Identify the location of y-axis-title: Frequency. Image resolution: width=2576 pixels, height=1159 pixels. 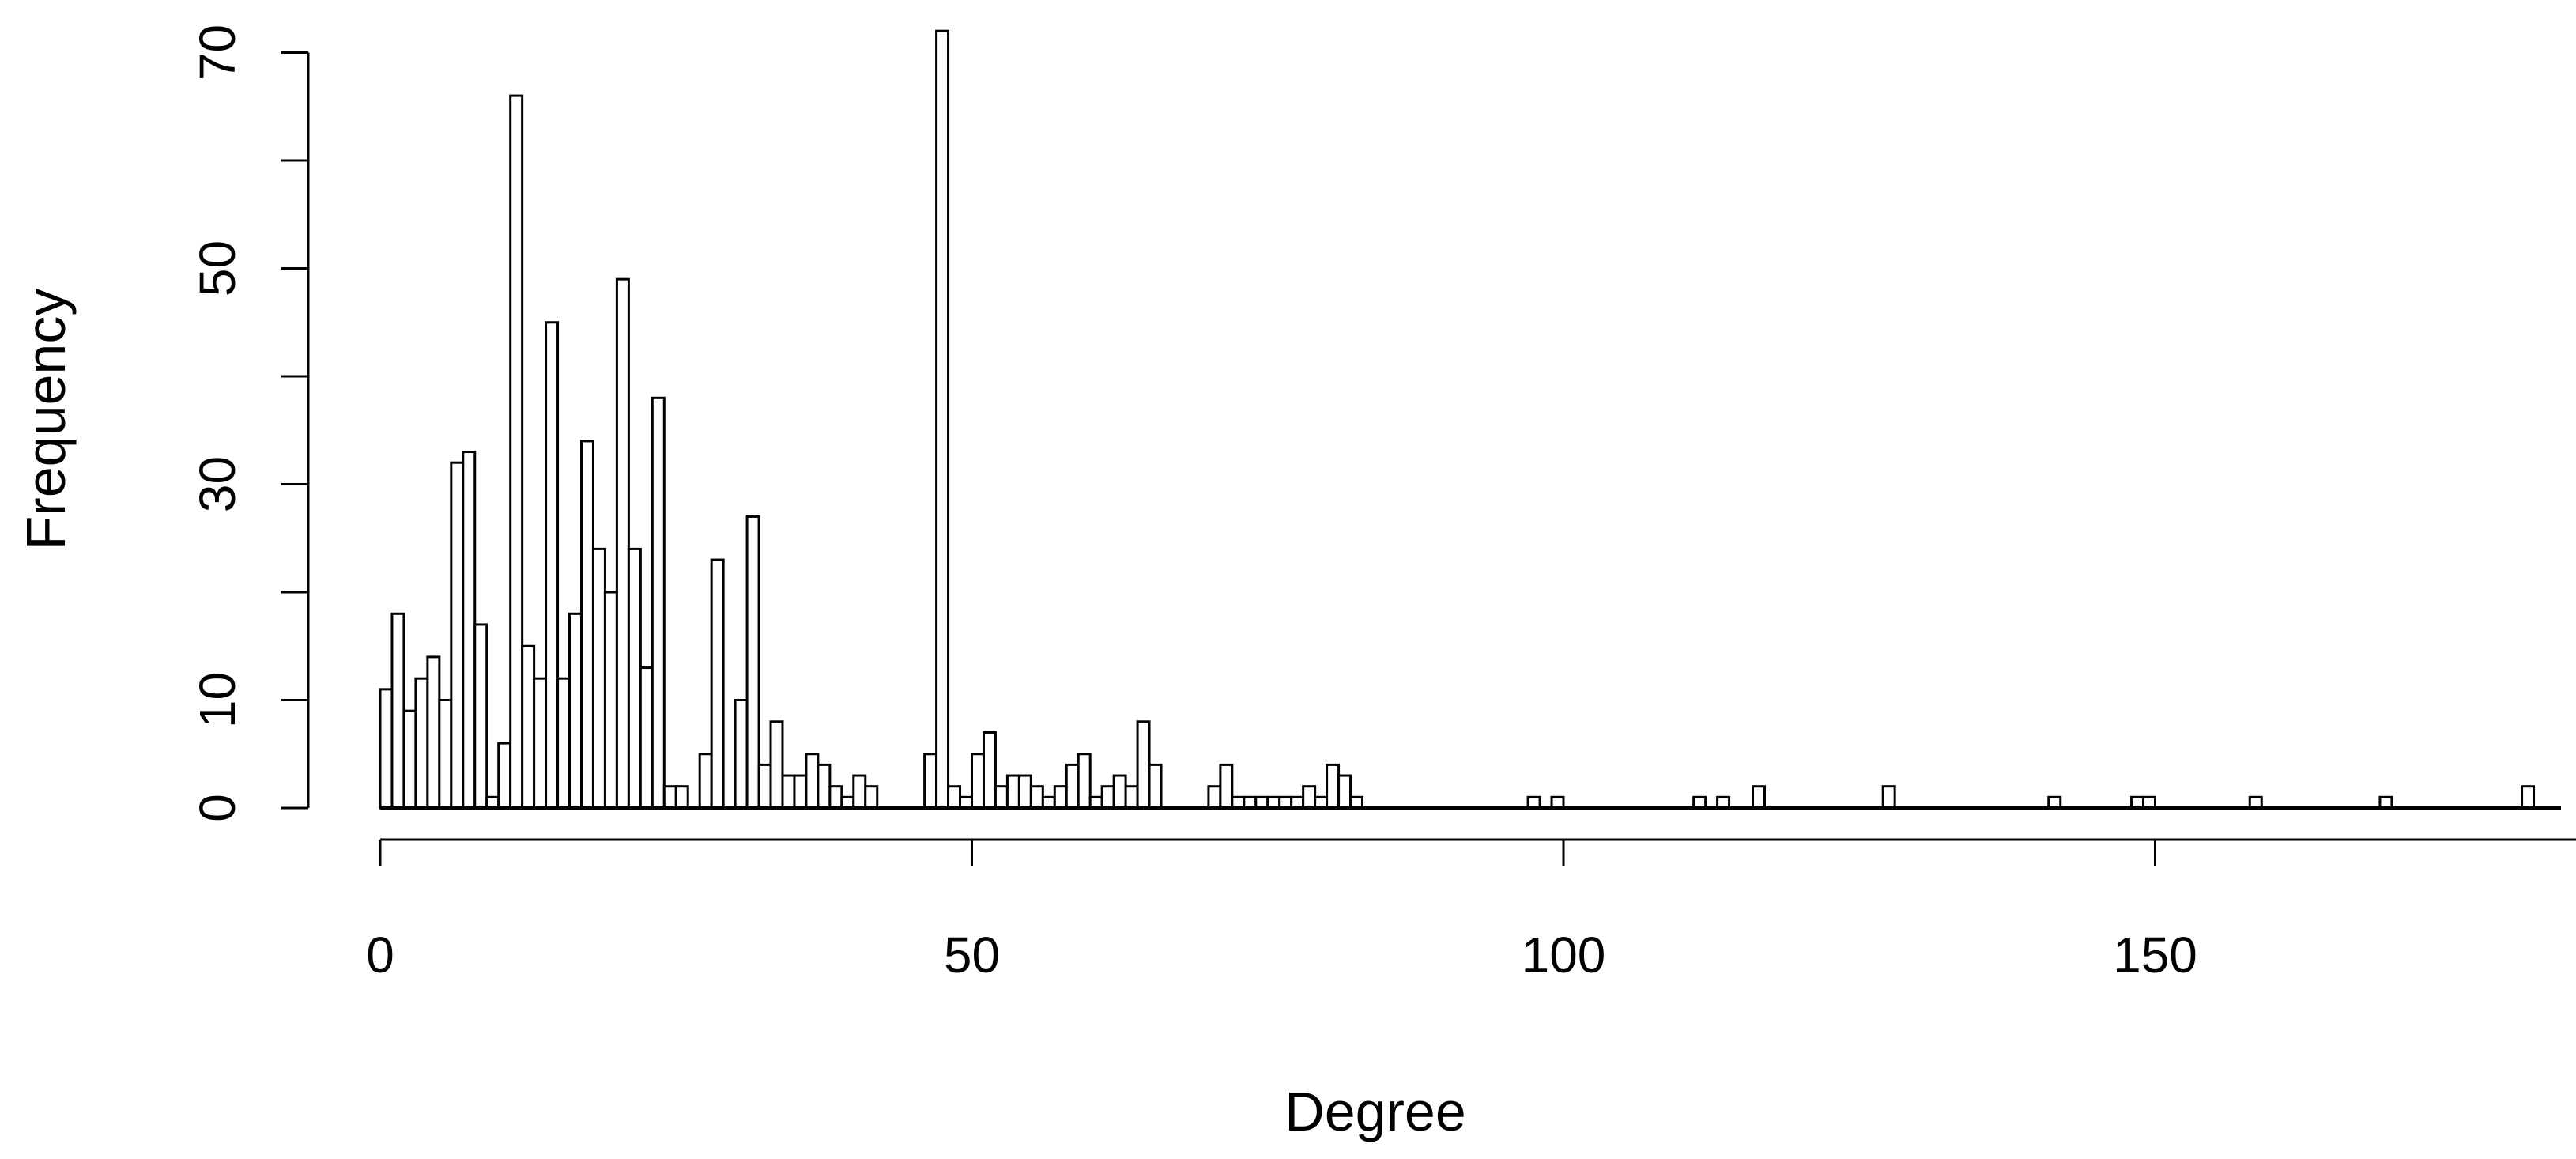
(46, 420).